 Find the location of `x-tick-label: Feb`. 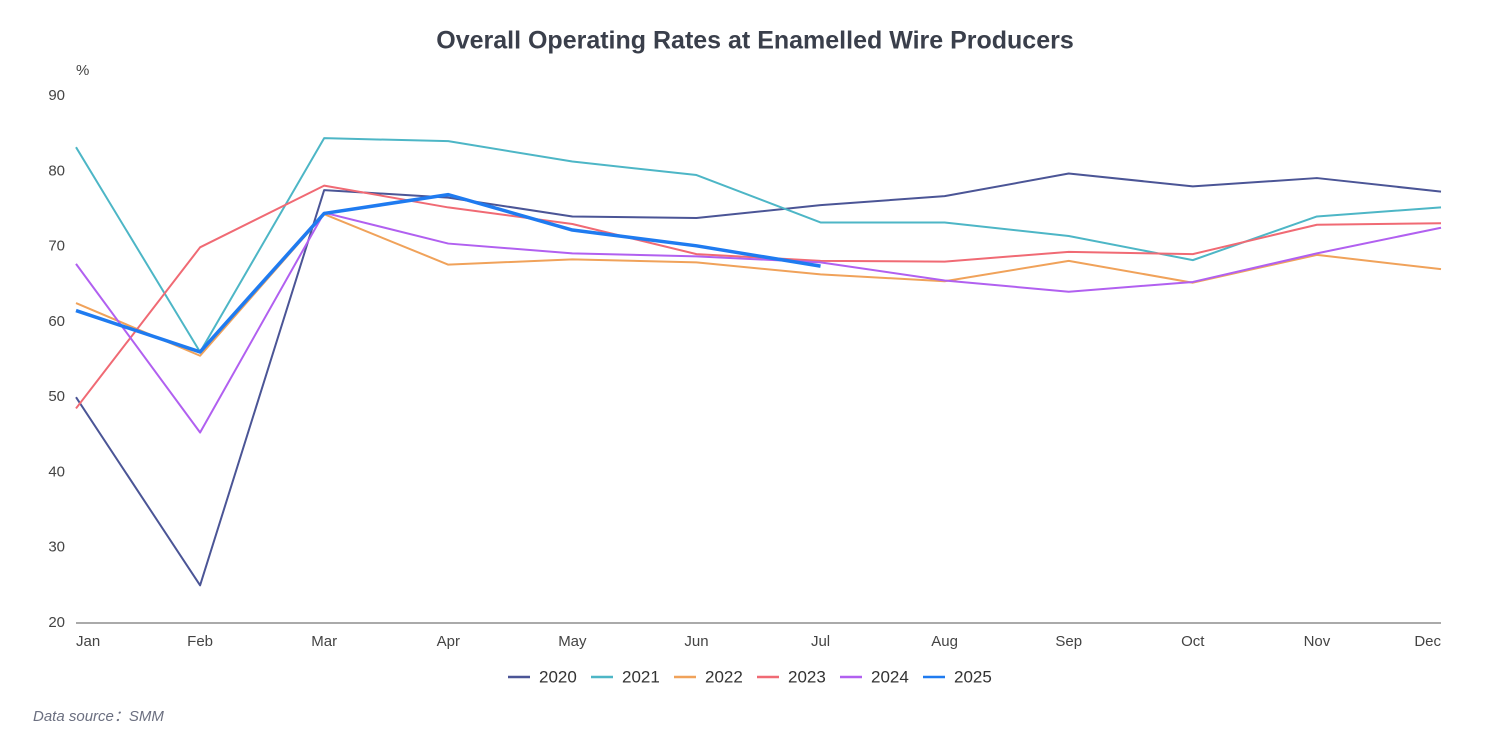

x-tick-label: Feb is located at coordinates (200, 641).